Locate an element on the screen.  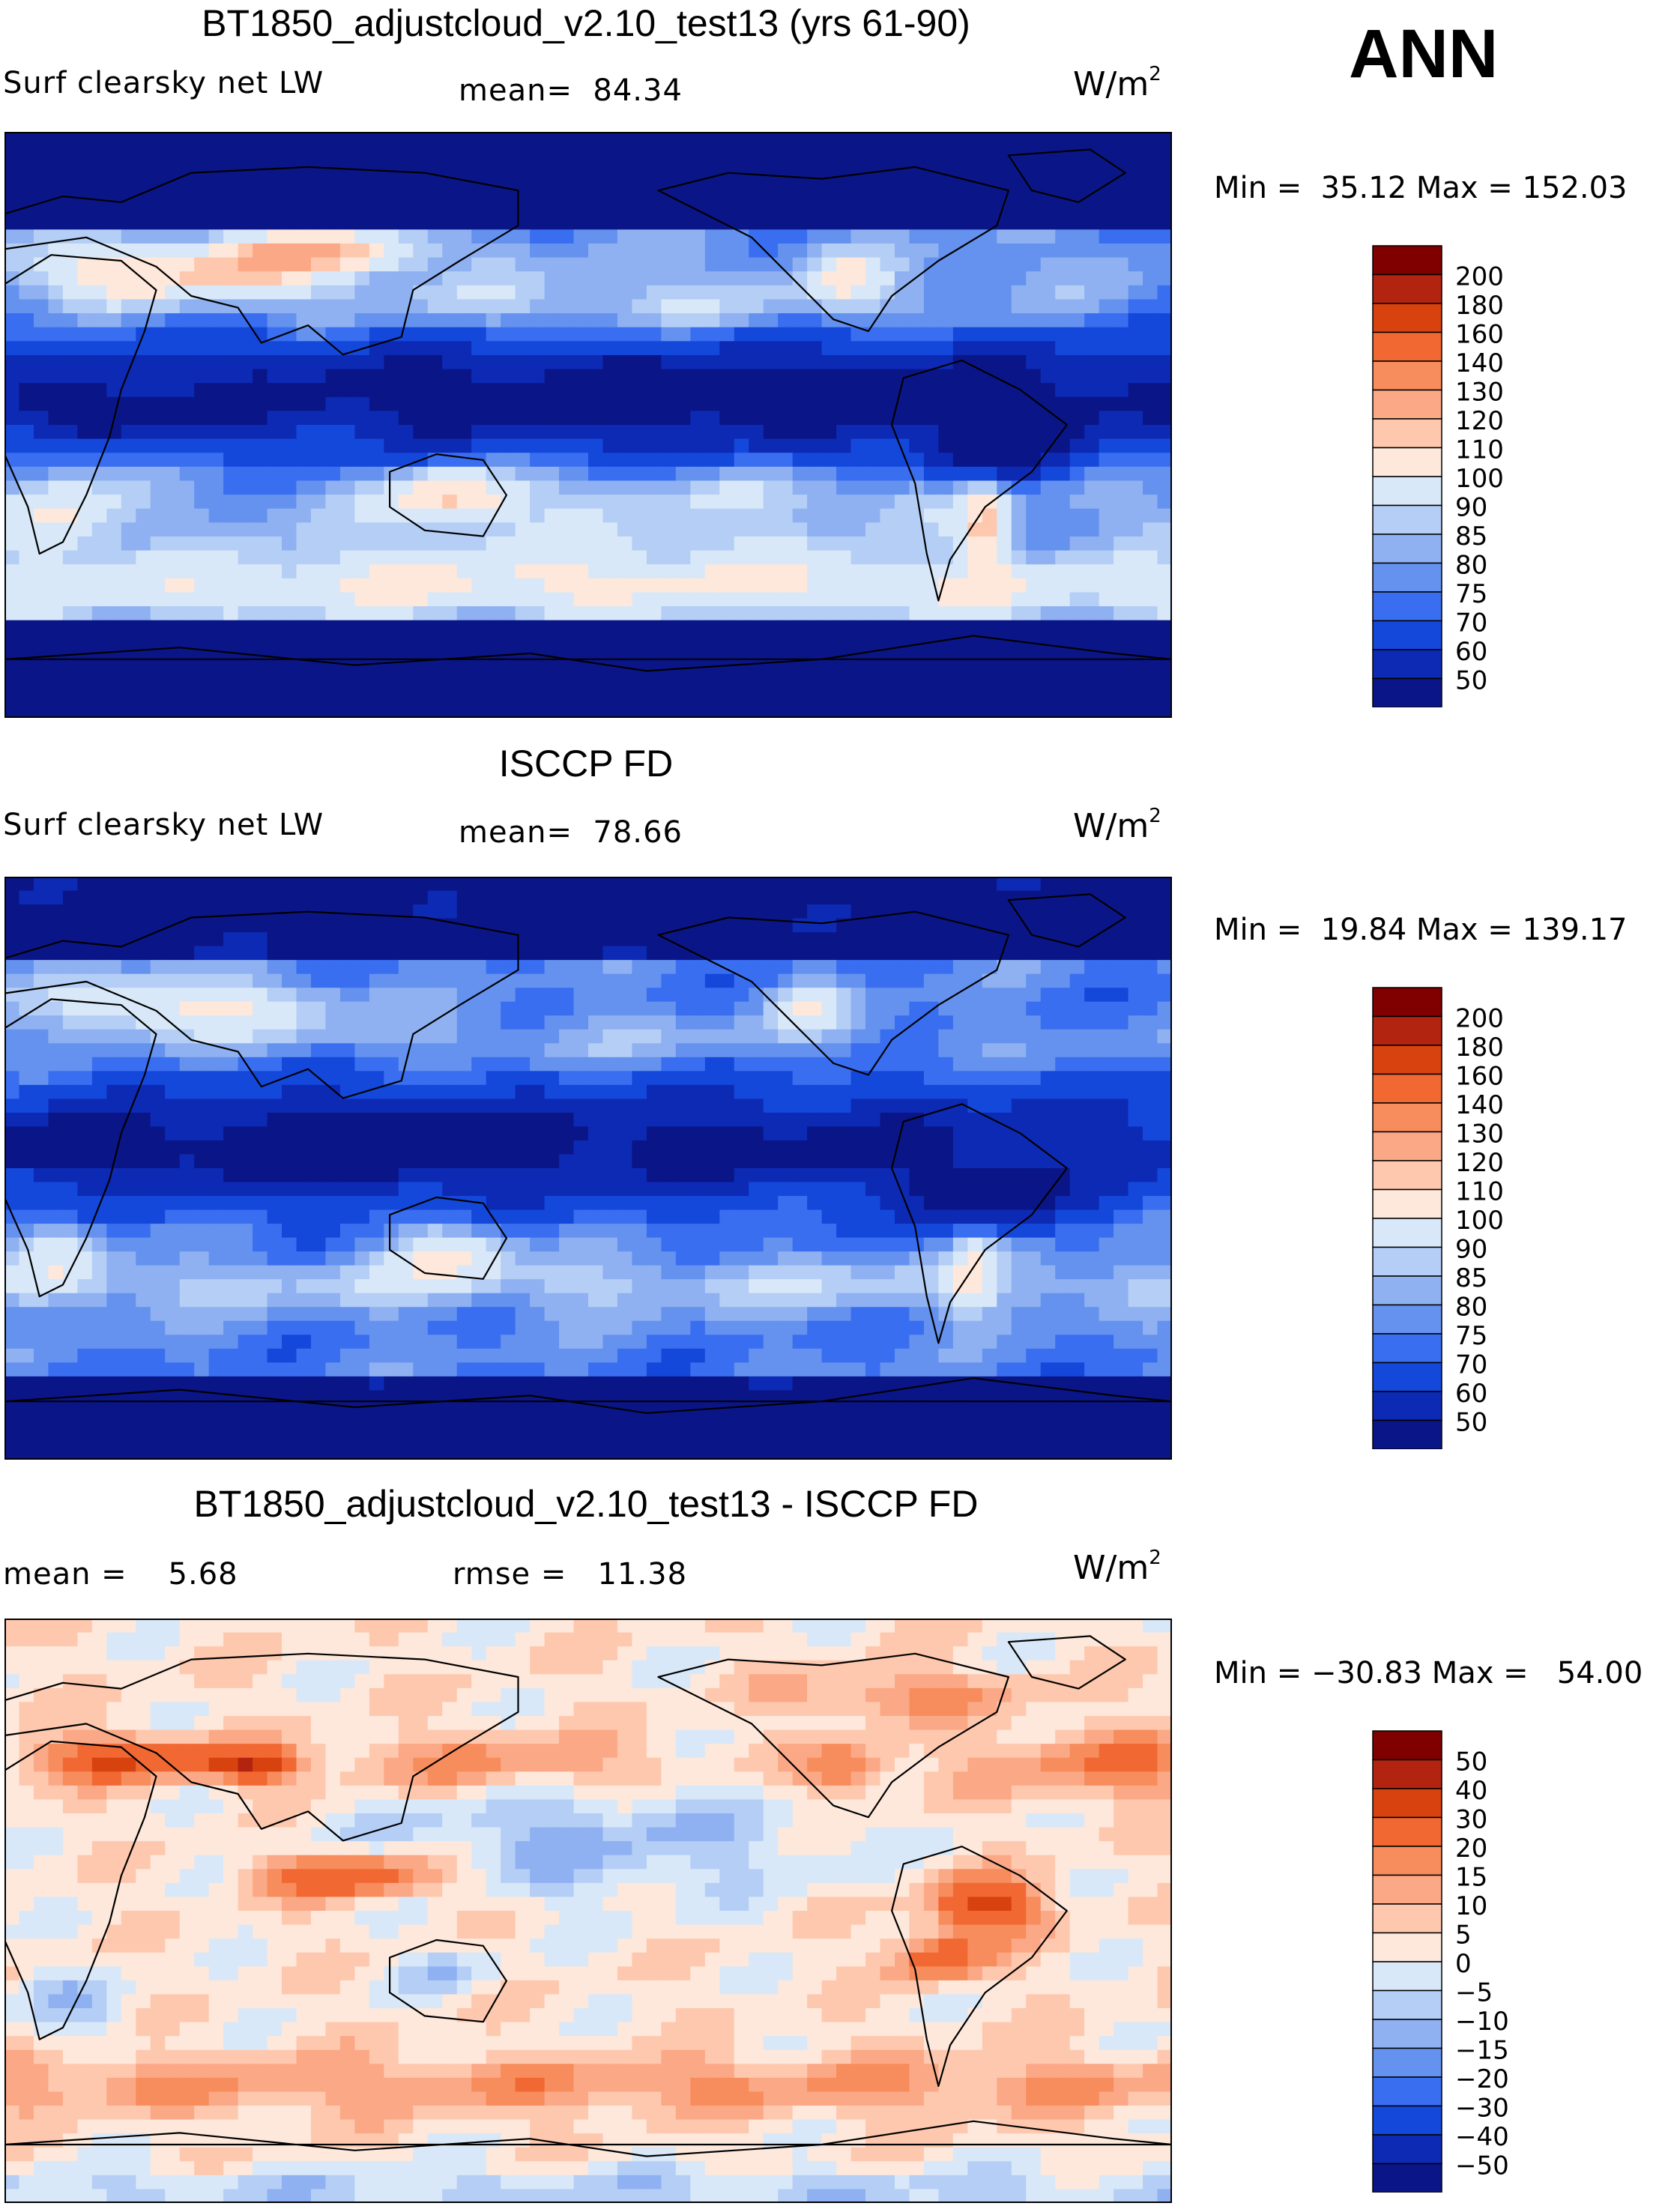
colorbar-swatch is located at coordinates (1407, 346).